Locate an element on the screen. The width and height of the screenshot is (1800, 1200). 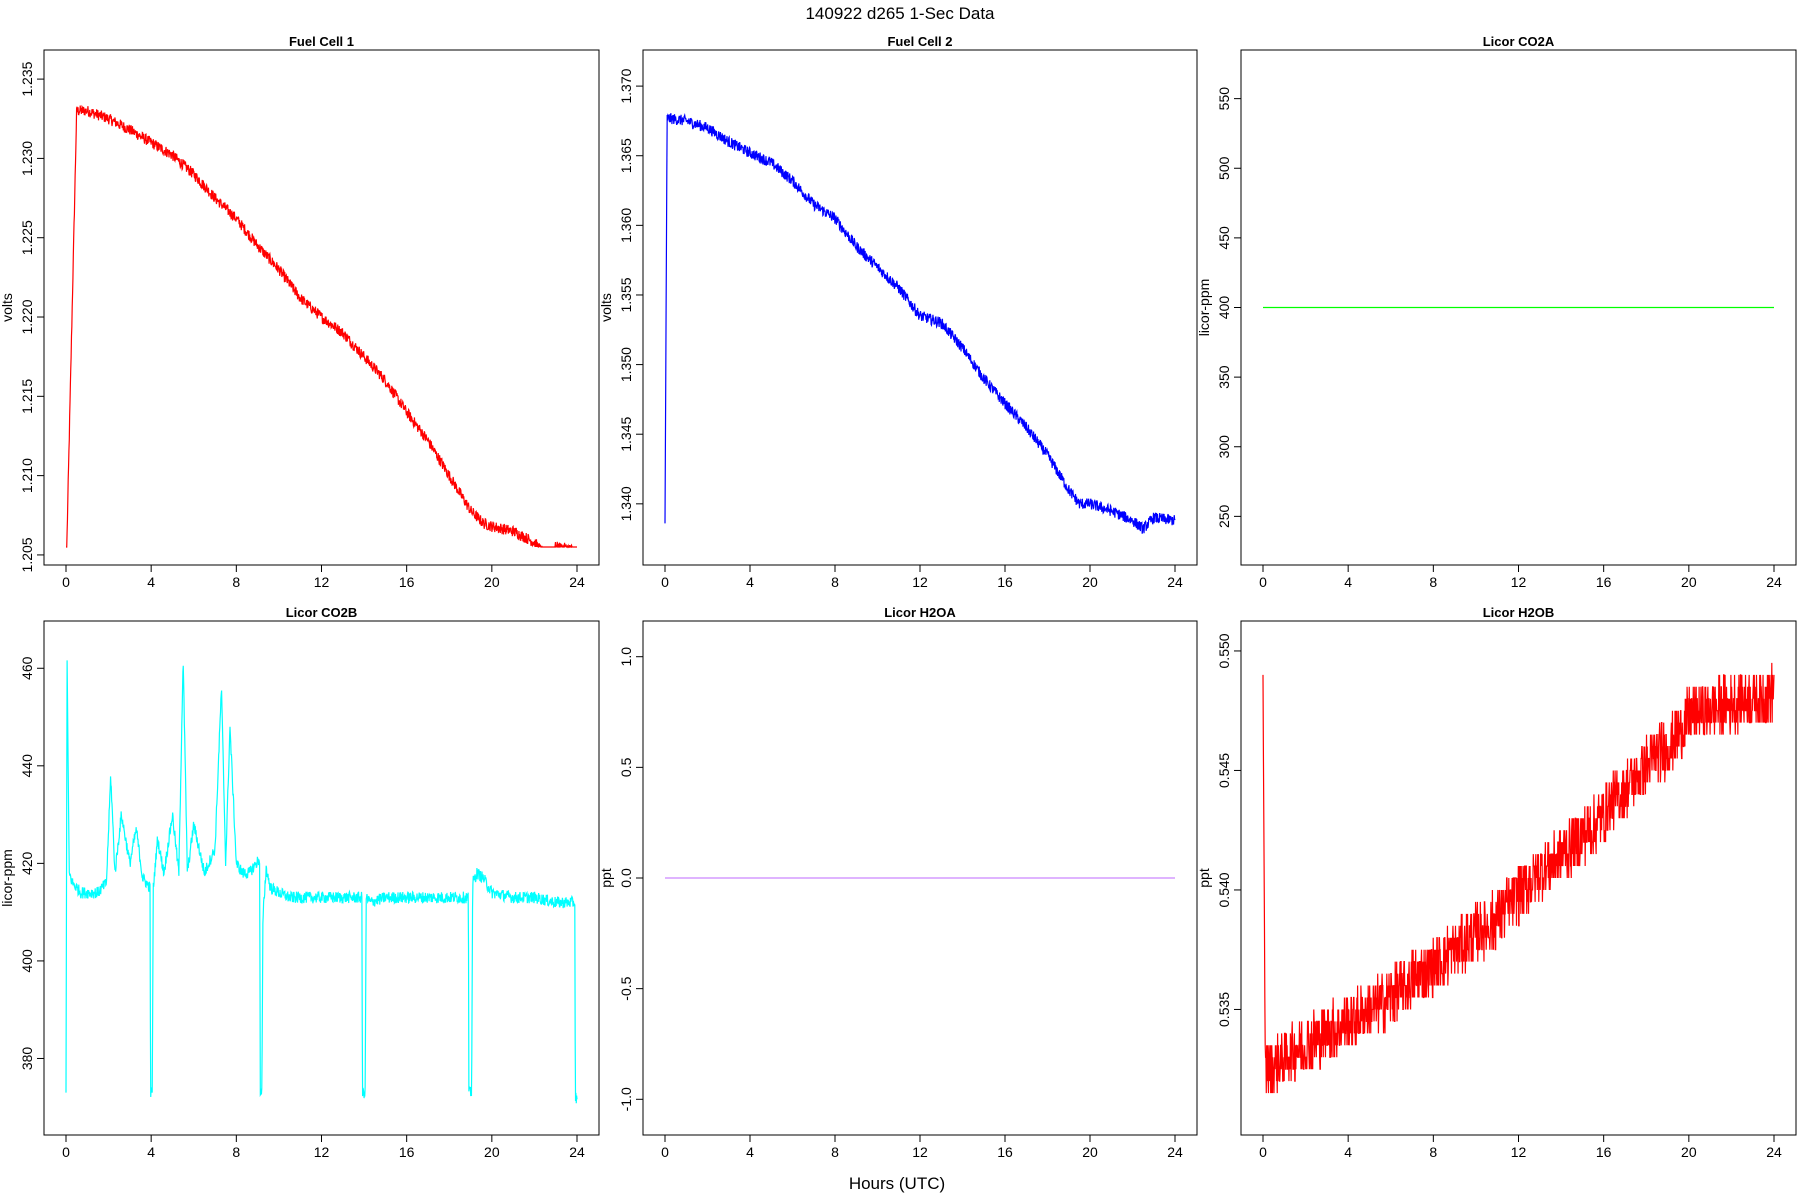
y-tick-label: 1.230 is located at coordinates (27, 158).